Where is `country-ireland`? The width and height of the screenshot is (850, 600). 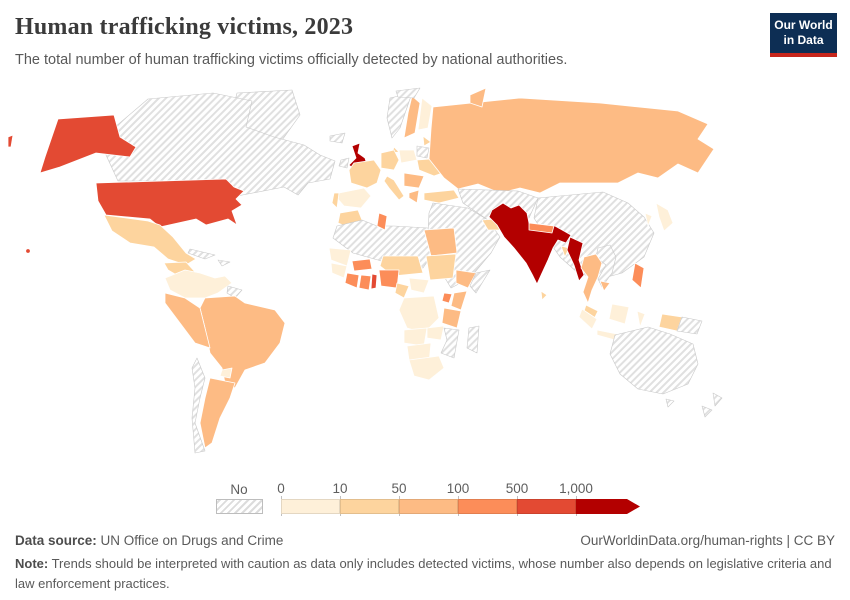
country-ireland is located at coordinates (344, 163).